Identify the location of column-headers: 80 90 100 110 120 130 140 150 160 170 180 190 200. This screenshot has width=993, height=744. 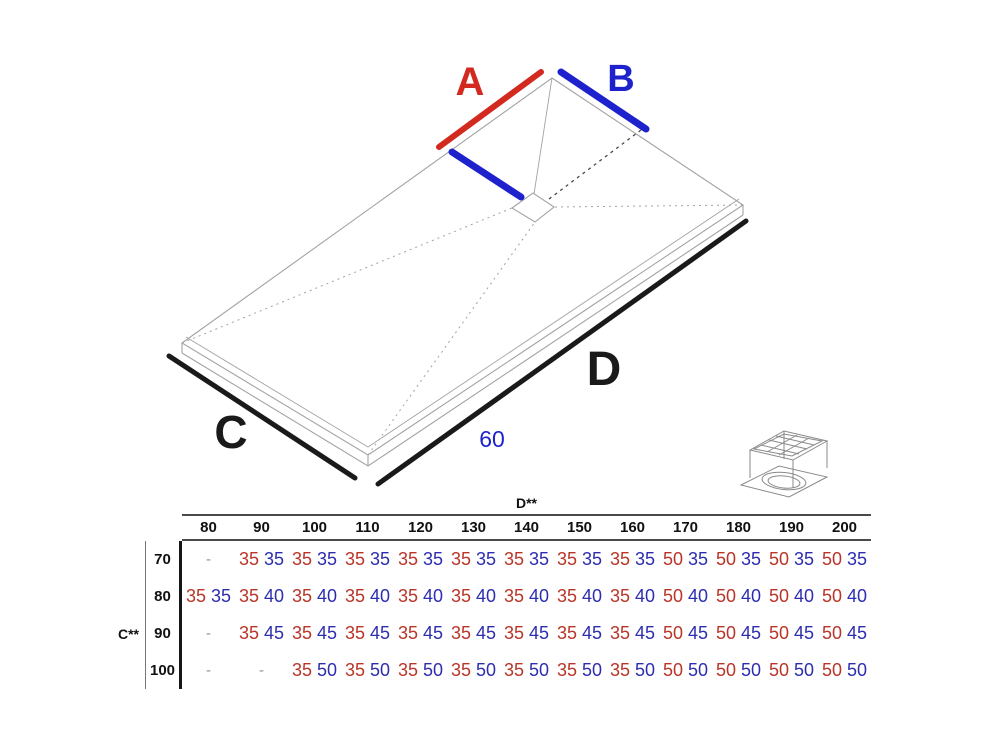
(526, 527).